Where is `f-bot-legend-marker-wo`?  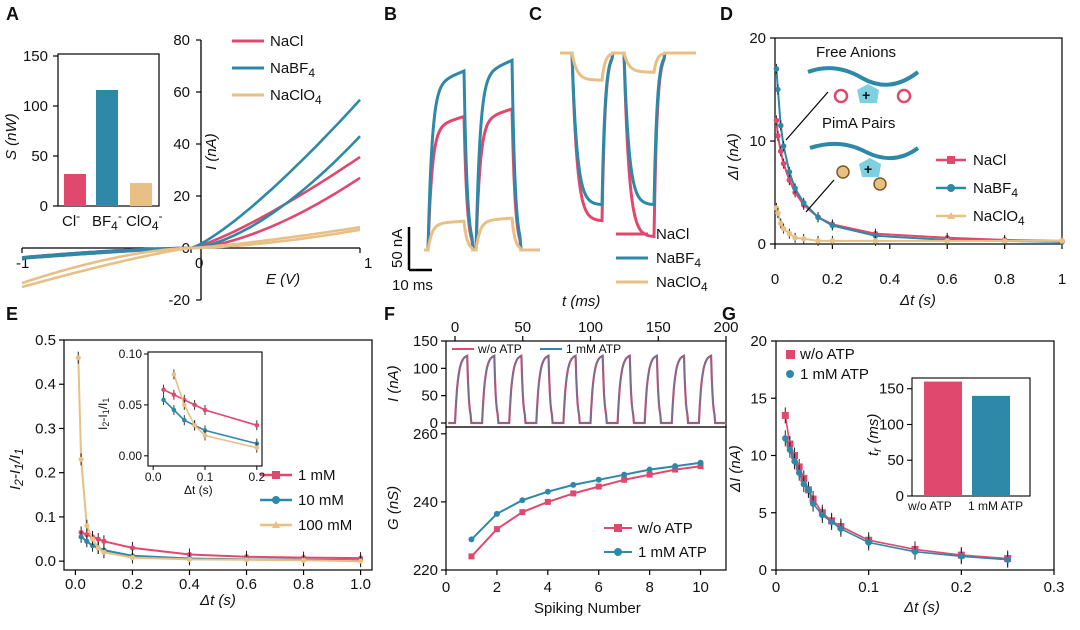
f-bot-legend-marker-wo is located at coordinates (618, 528).